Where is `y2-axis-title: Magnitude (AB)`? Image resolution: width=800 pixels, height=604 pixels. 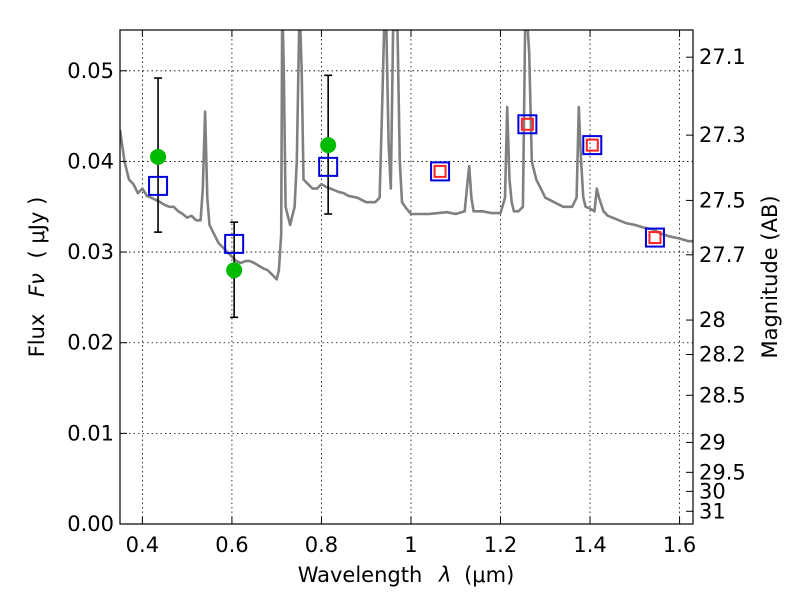 y2-axis-title: Magnitude (AB) is located at coordinates (770, 276).